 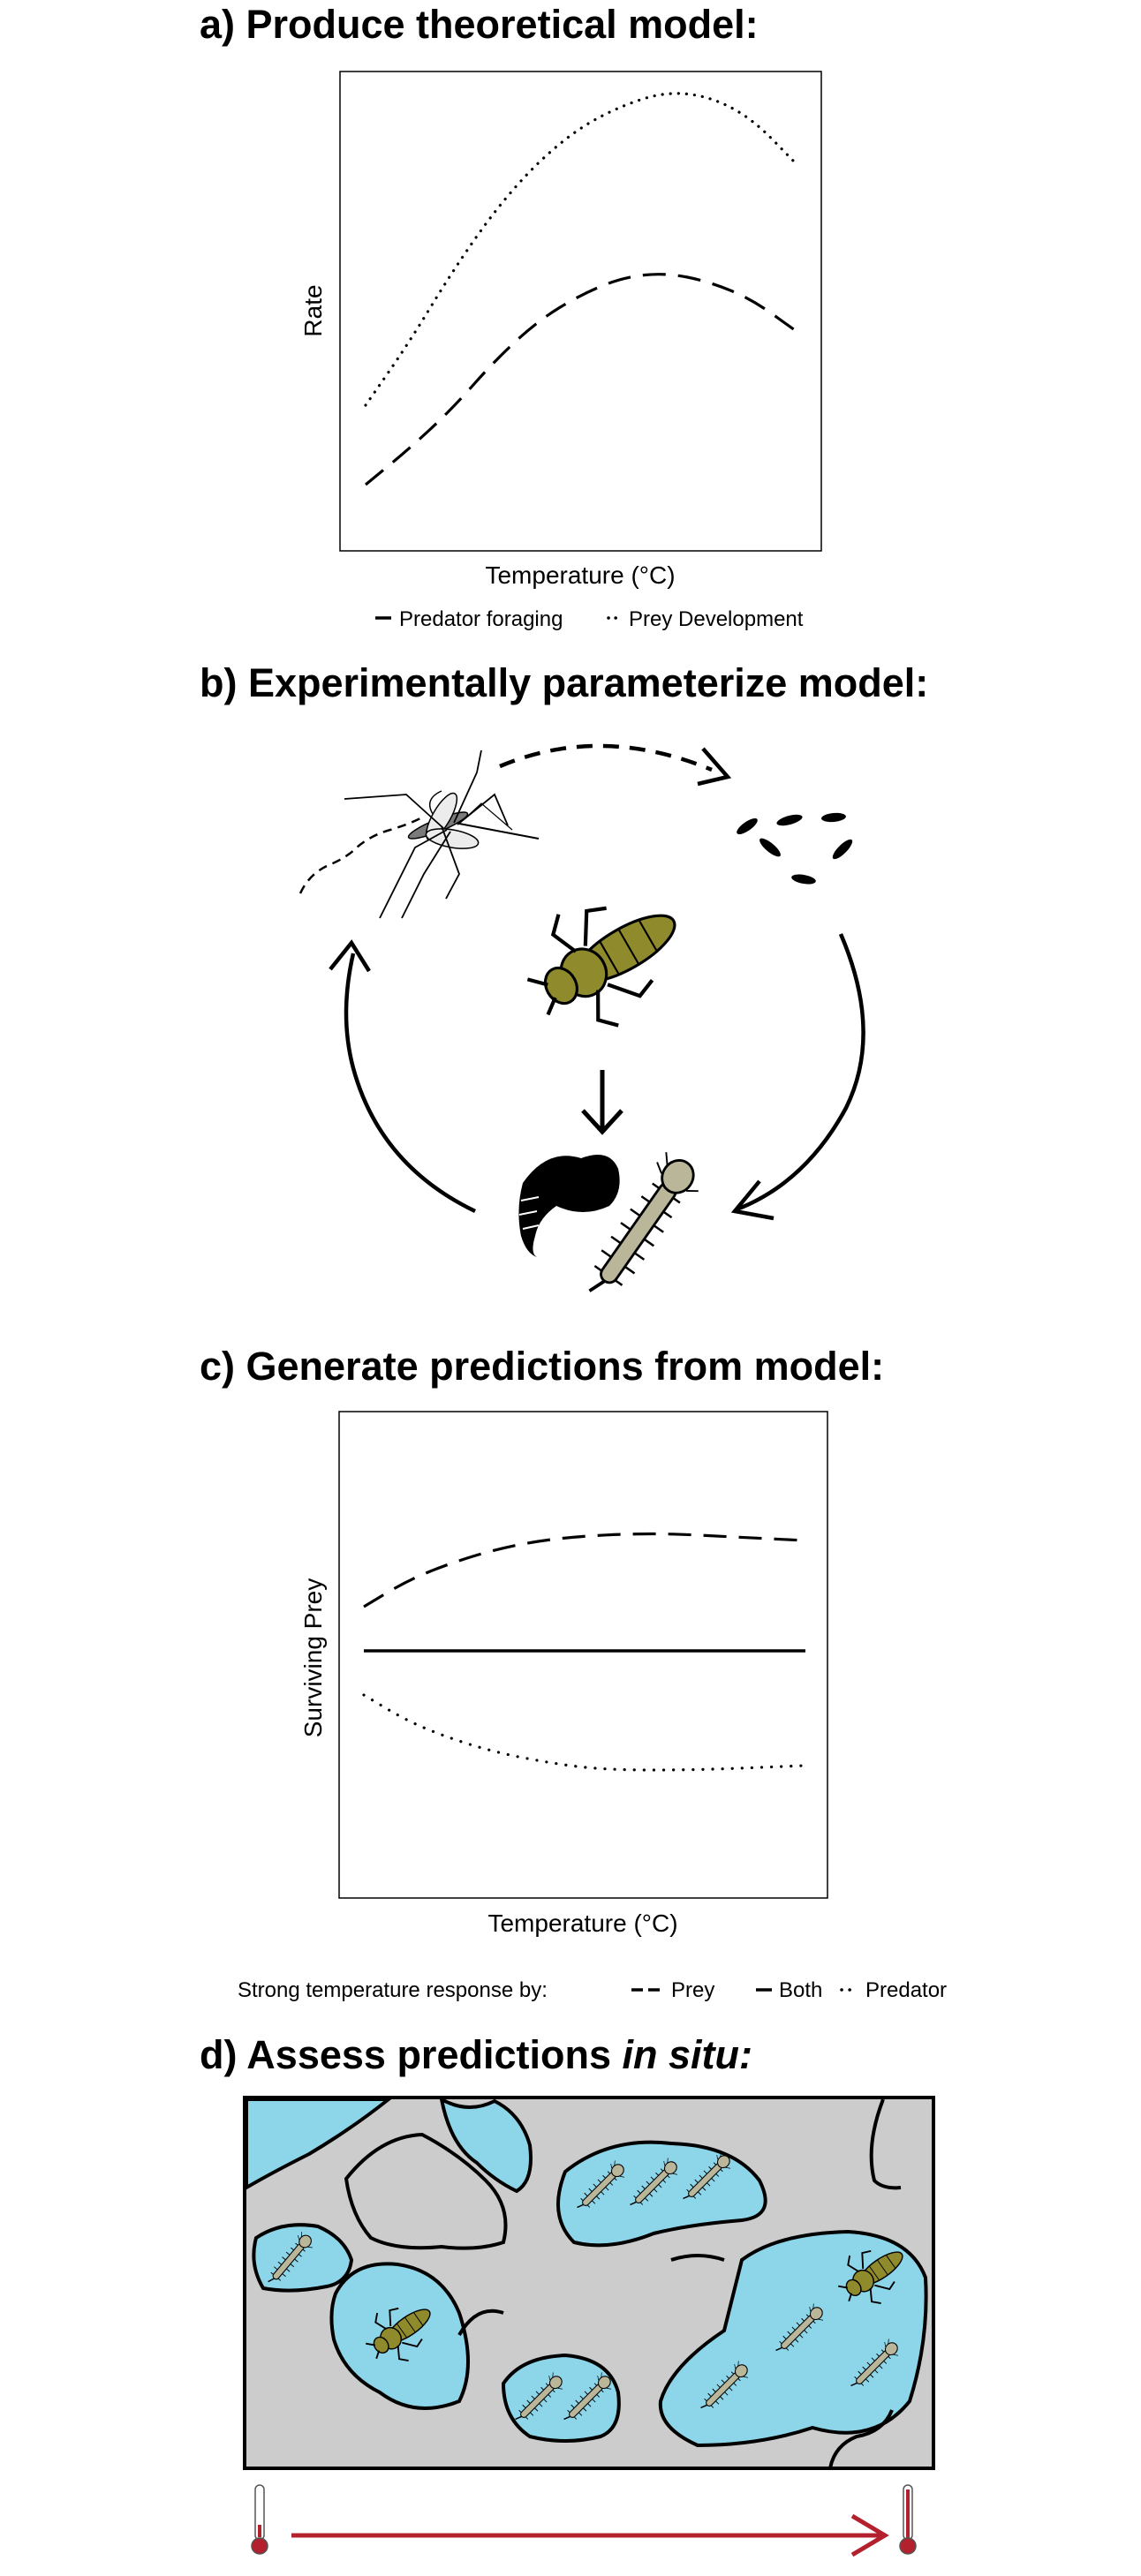 What do you see at coordinates (715, 767) in the screenshot?
I see `dashed-arrowhead` at bounding box center [715, 767].